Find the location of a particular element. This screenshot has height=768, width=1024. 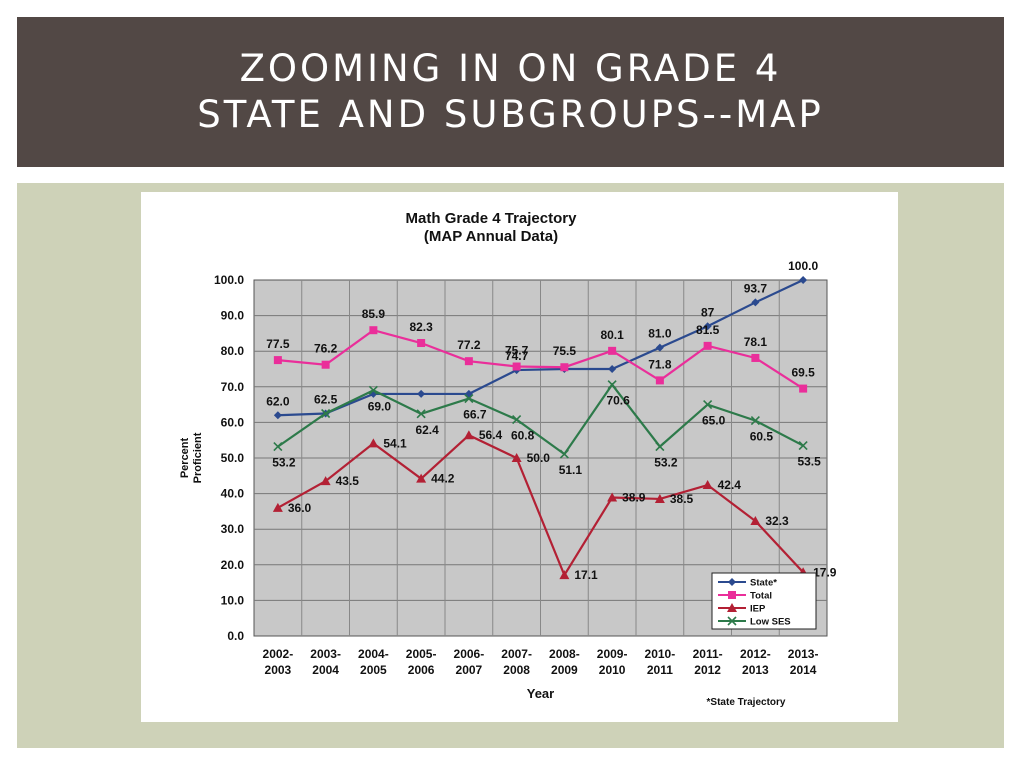

data-label-total: 80.1 is located at coordinates (612, 335).